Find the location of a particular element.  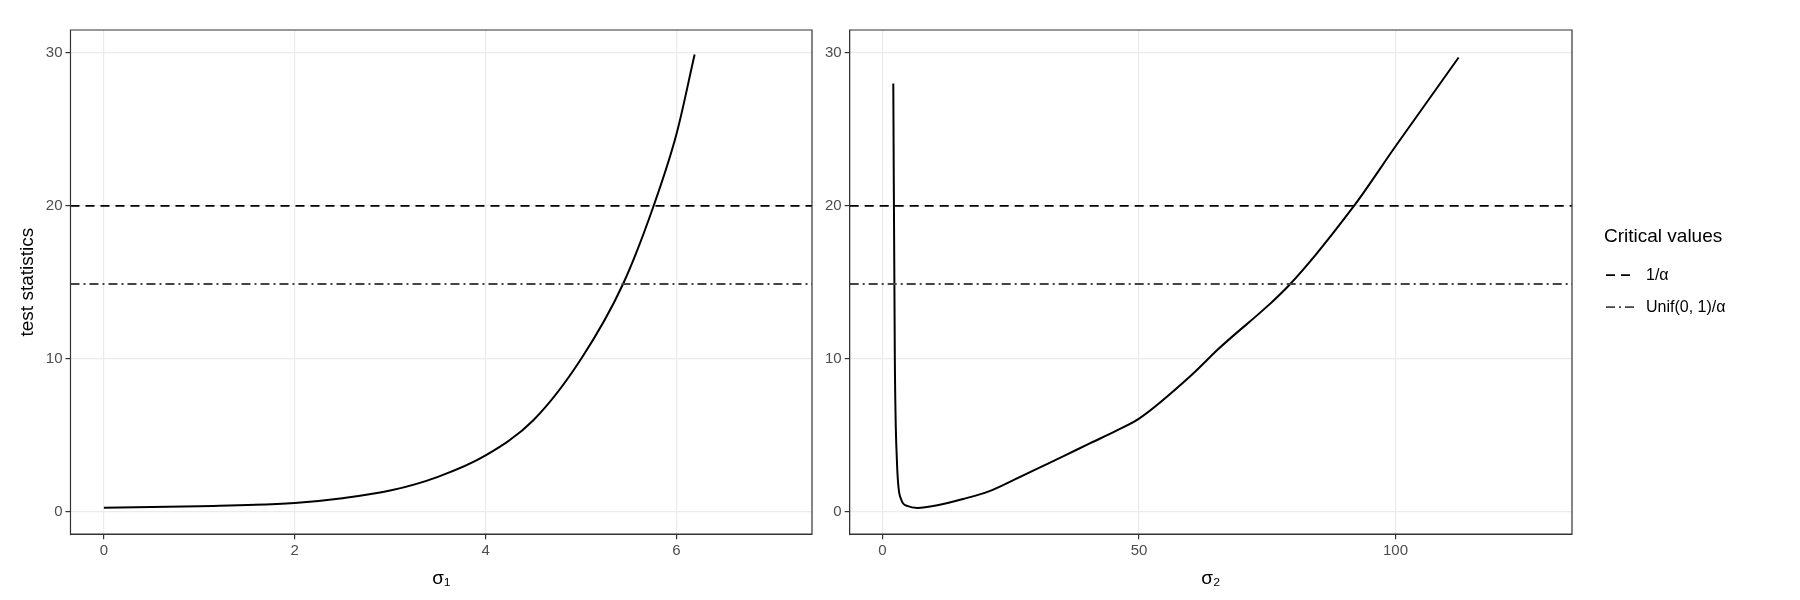

x-tick-label: 6 is located at coordinates (676, 550).